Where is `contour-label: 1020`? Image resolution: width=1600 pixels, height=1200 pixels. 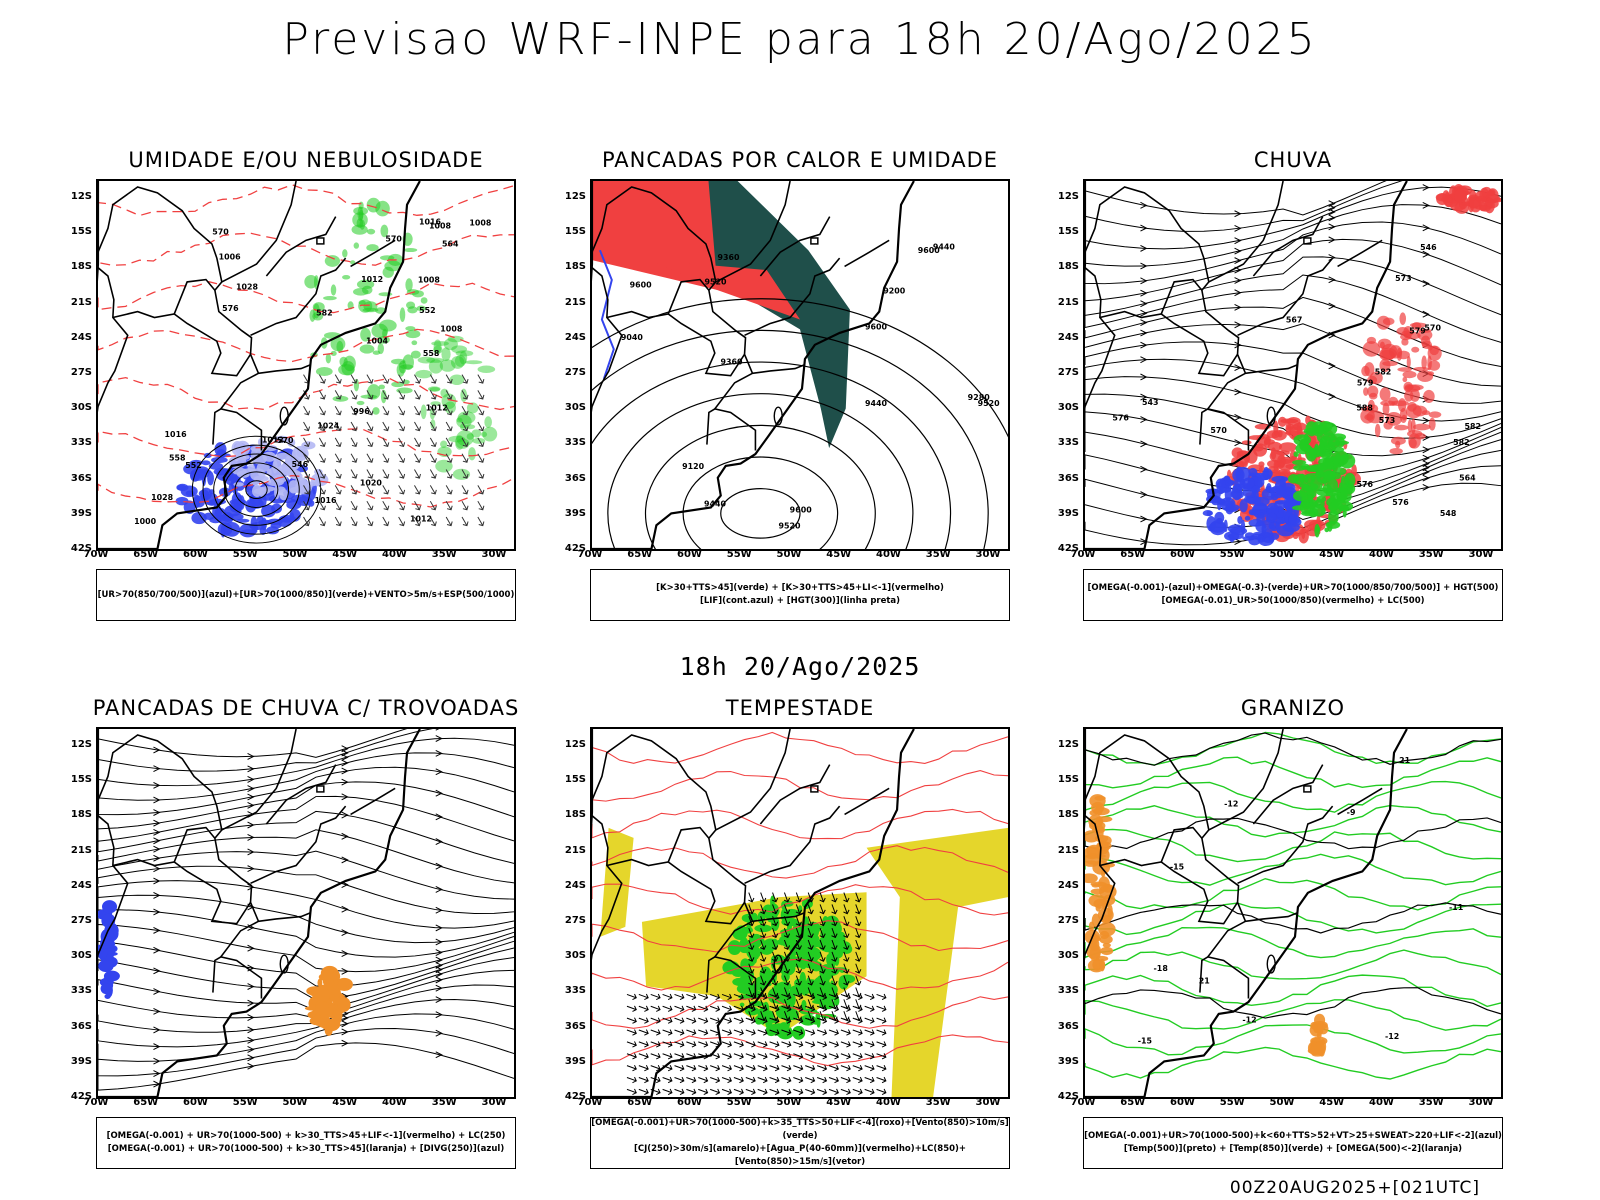 contour-label: 1020 is located at coordinates (371, 482).